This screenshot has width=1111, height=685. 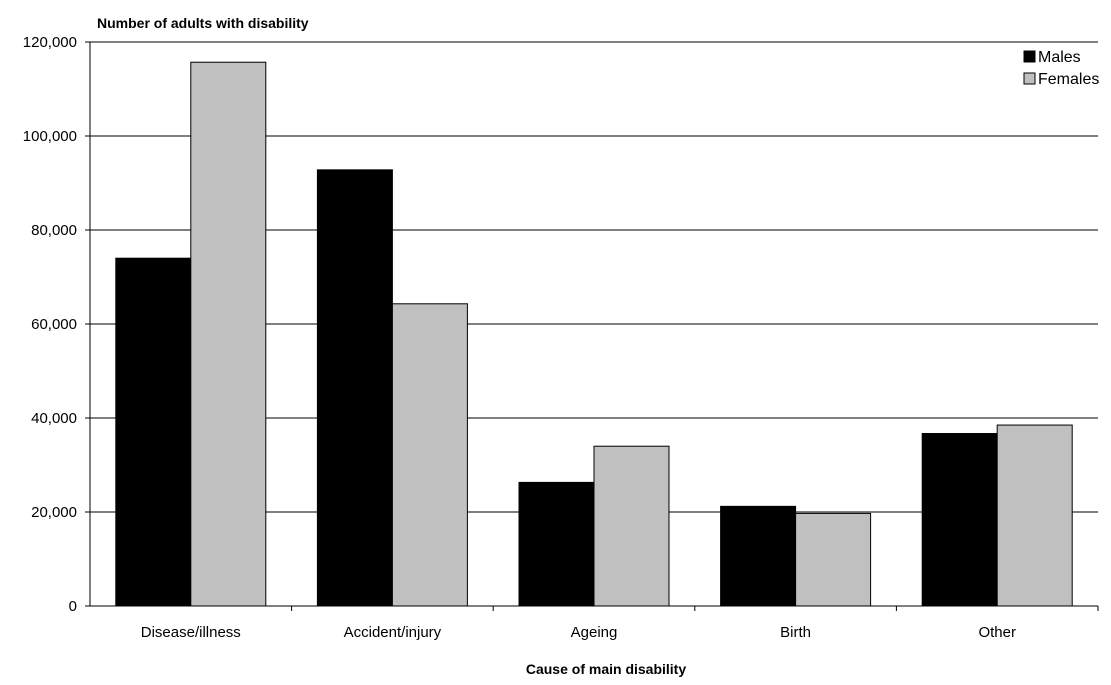 What do you see at coordinates (606, 669) in the screenshot?
I see `x-axis-title: Cause of main disability` at bounding box center [606, 669].